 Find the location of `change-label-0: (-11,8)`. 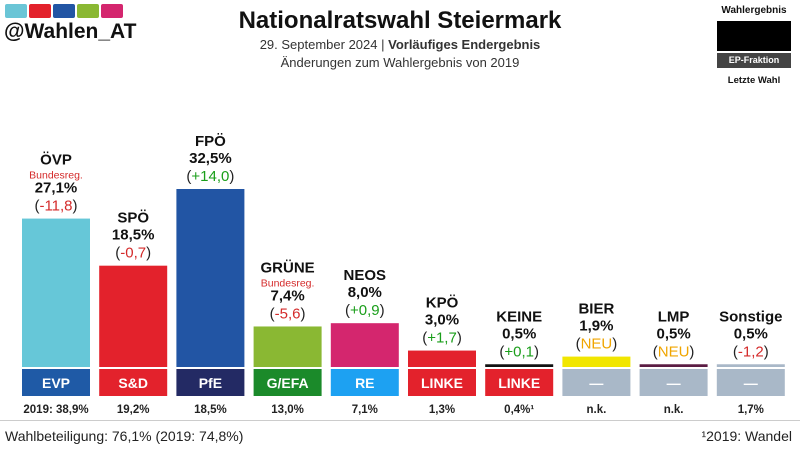

change-label-0: (-11,8) is located at coordinates (55, 206).